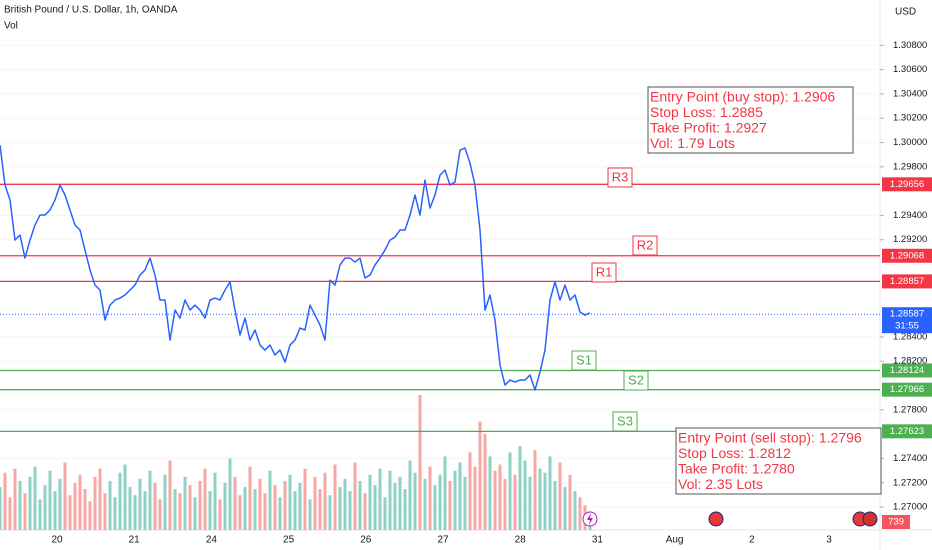 The image size is (932, 550). What do you see at coordinates (212, 540) in the screenshot?
I see `x-tick-label: 24` at bounding box center [212, 540].